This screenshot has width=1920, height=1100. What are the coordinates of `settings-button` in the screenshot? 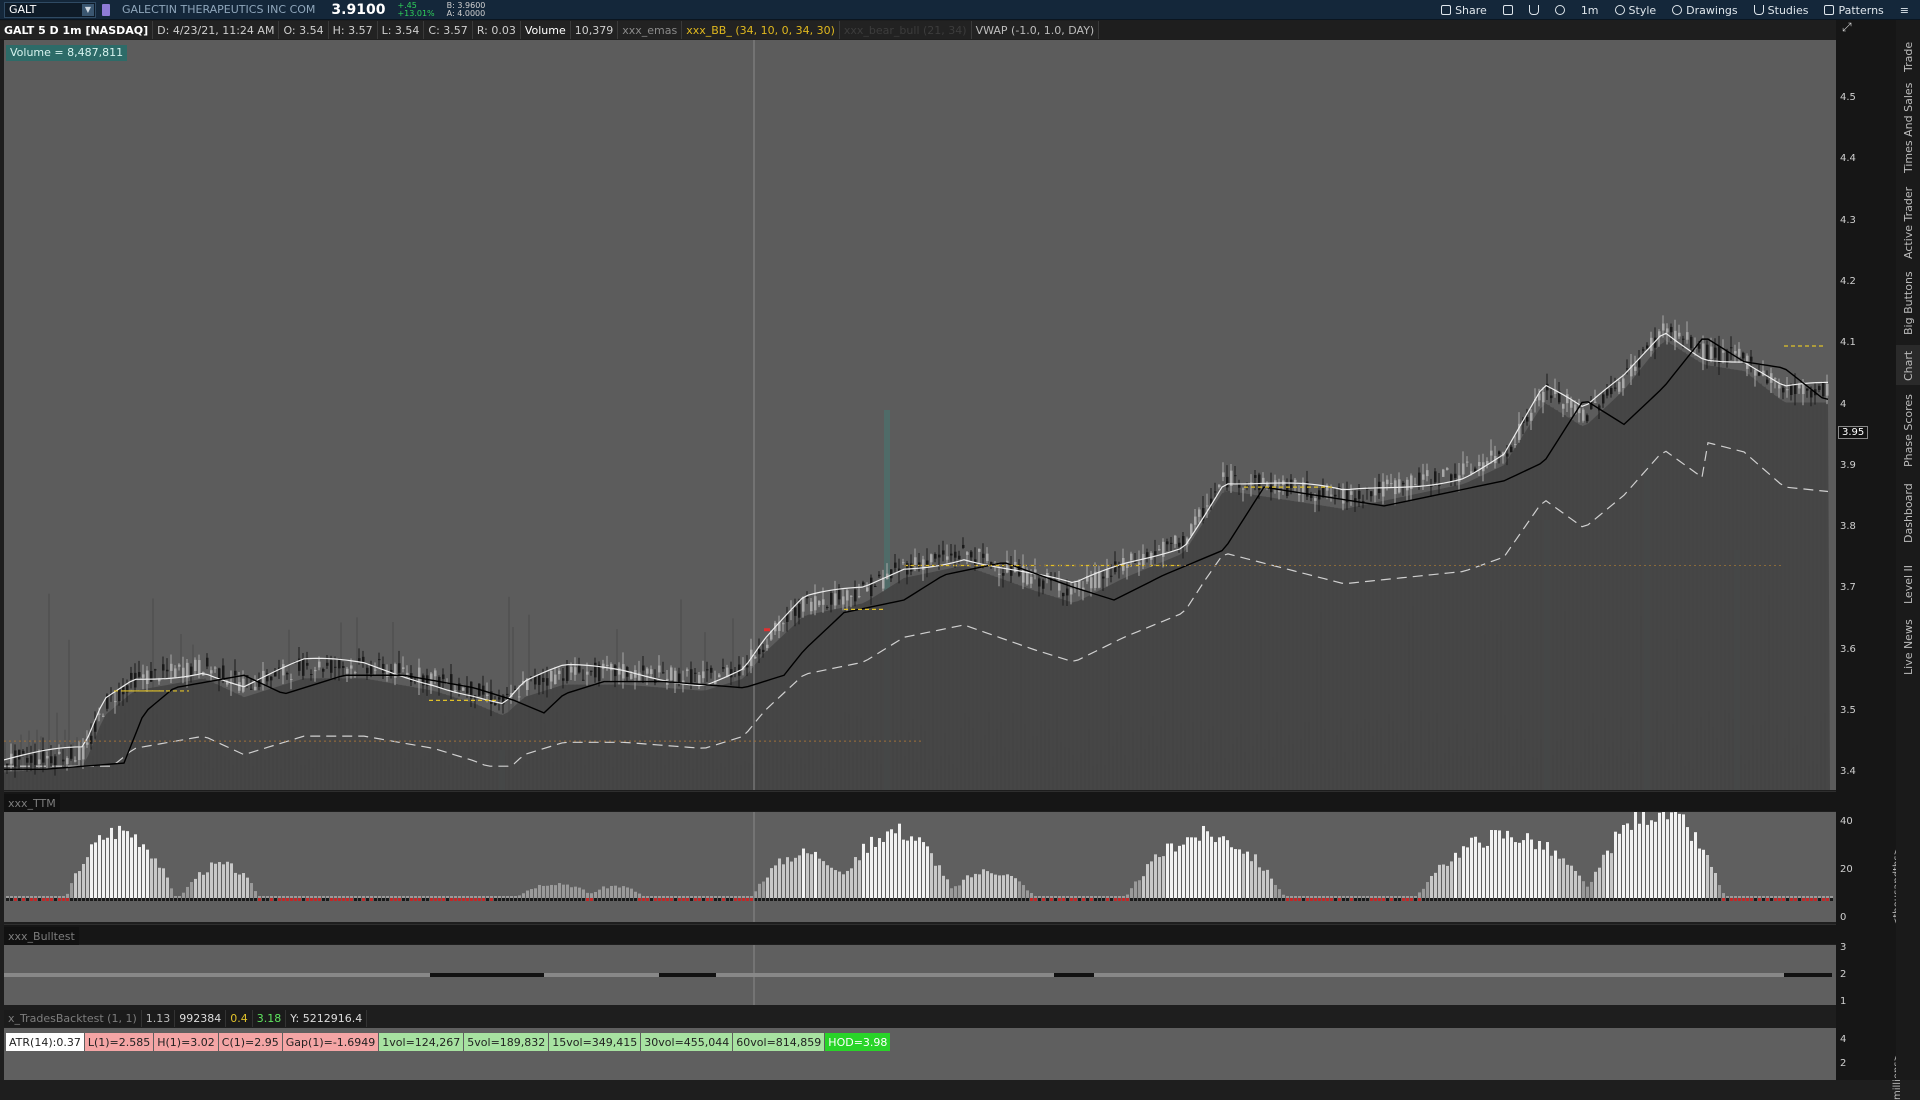 It's located at (1560, 10).